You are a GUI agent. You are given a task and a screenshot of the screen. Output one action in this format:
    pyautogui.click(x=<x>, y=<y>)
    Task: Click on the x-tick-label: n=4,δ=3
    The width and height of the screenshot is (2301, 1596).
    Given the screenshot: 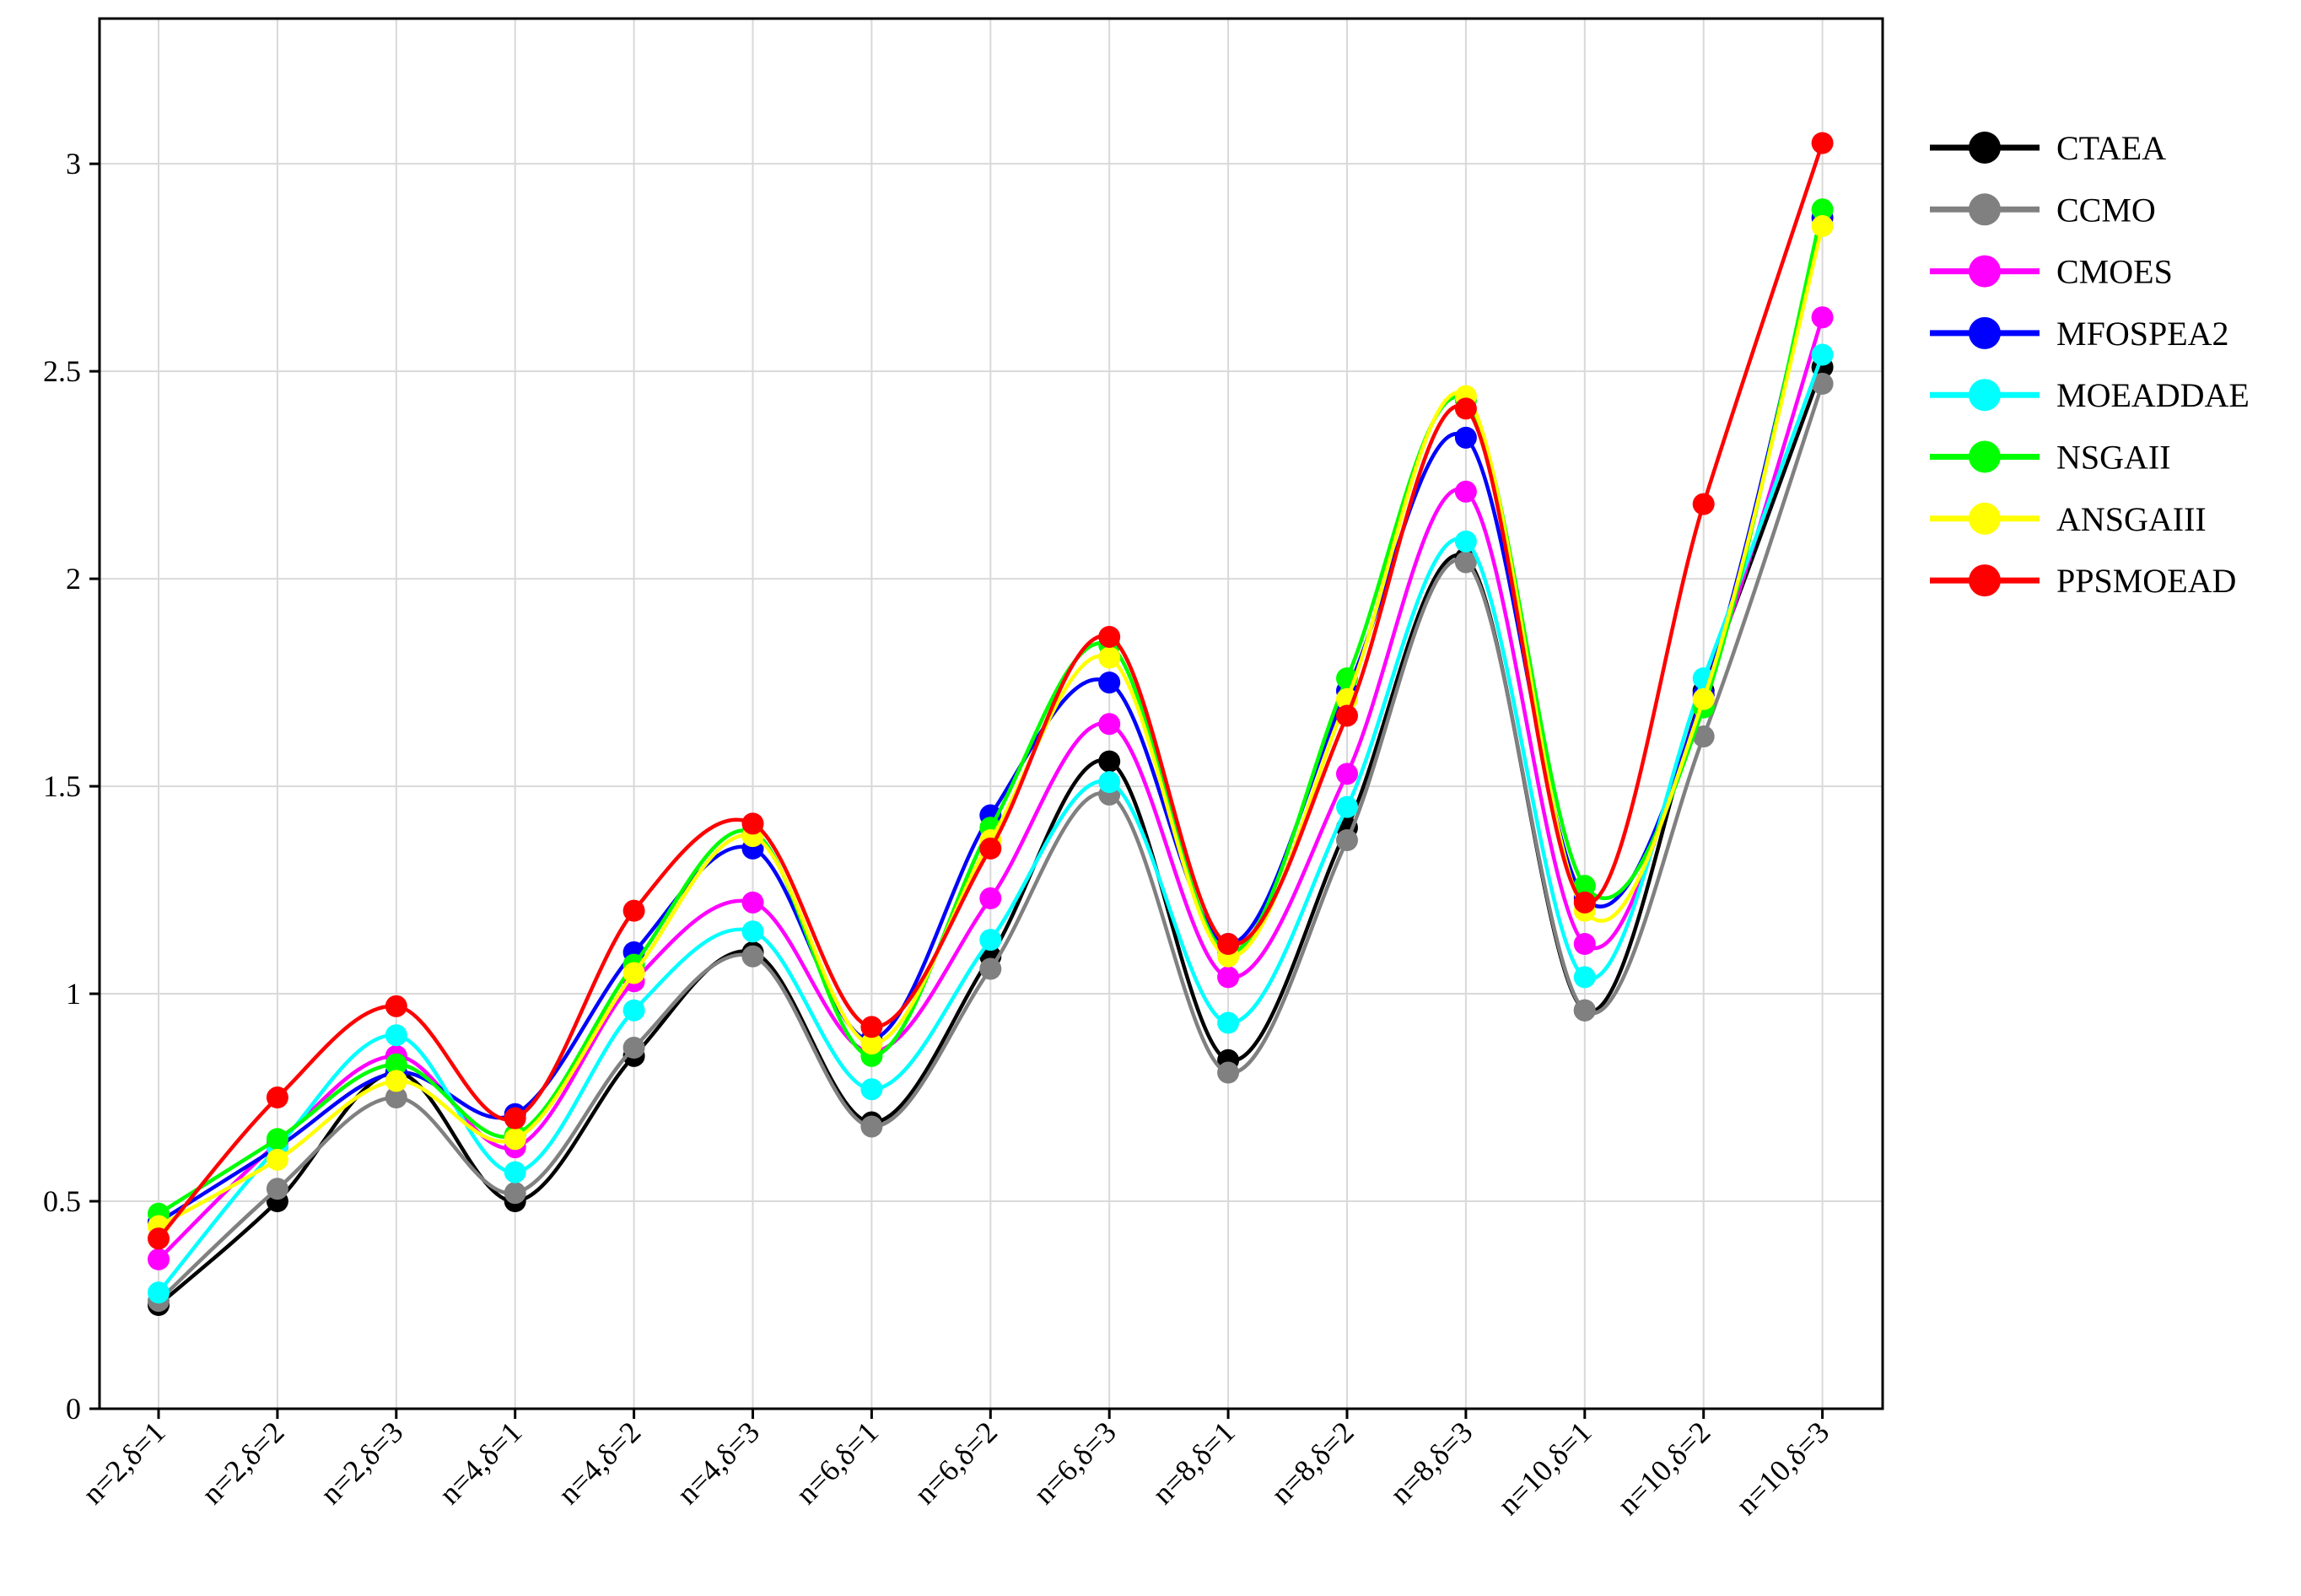 What is the action you would take?
    pyautogui.click(x=719, y=1463)
    